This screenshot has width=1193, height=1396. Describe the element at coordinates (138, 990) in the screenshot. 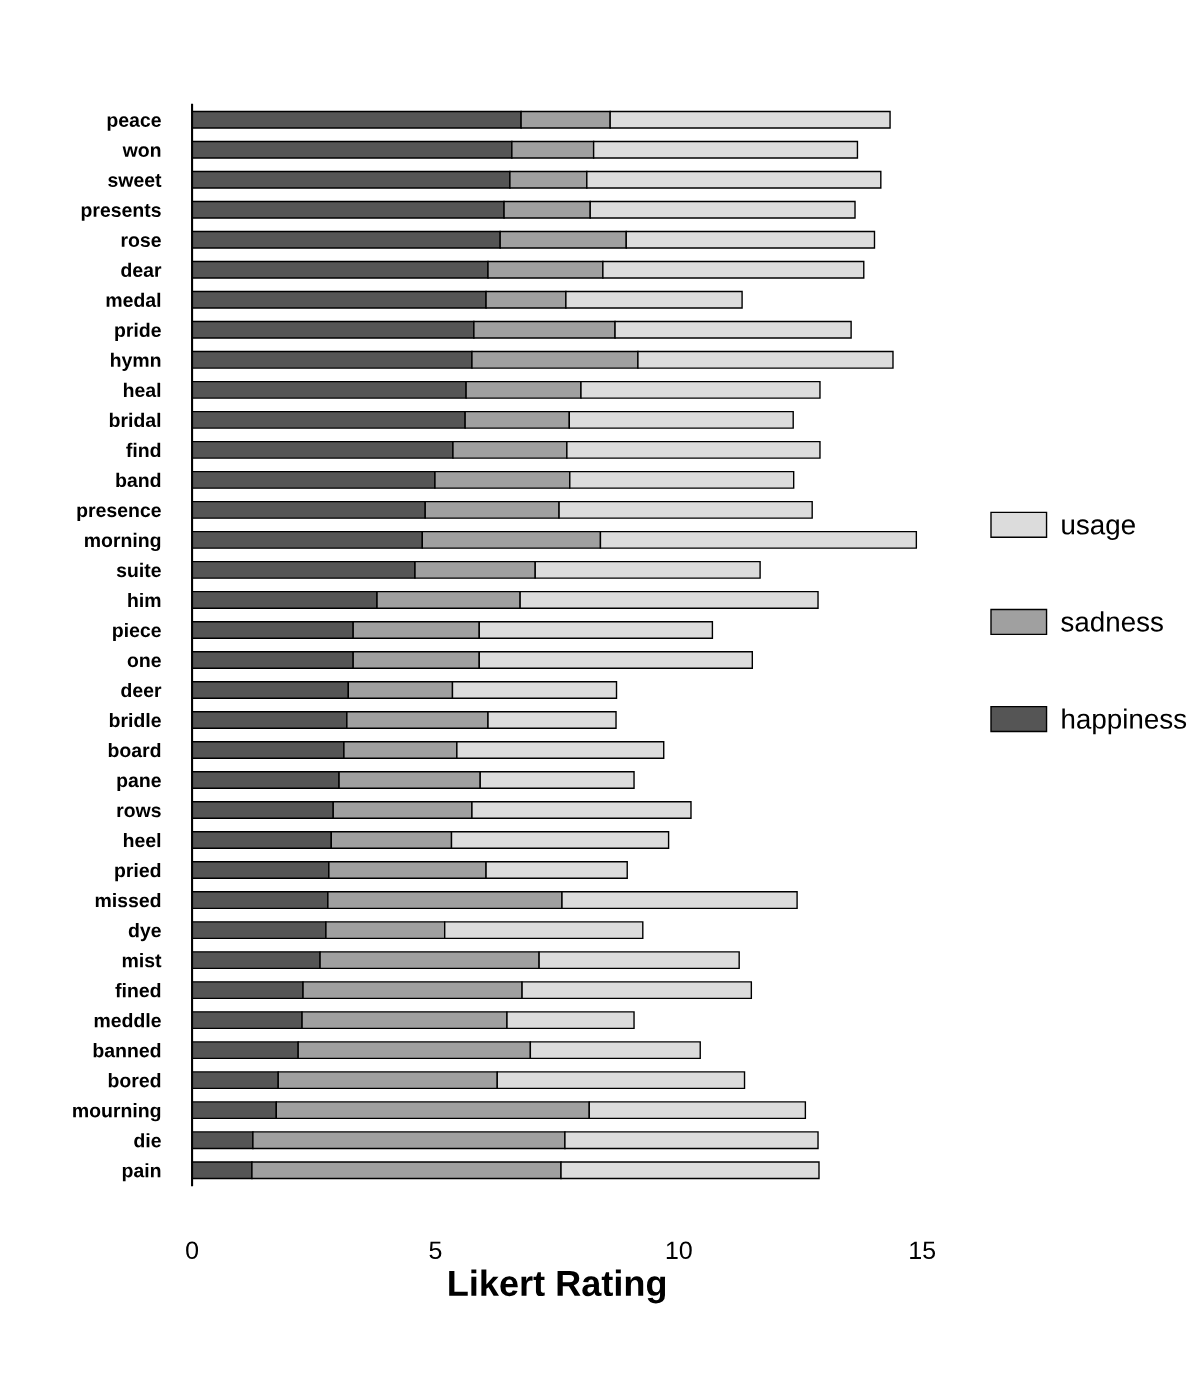

I see `y-tick-label: fined` at that location.